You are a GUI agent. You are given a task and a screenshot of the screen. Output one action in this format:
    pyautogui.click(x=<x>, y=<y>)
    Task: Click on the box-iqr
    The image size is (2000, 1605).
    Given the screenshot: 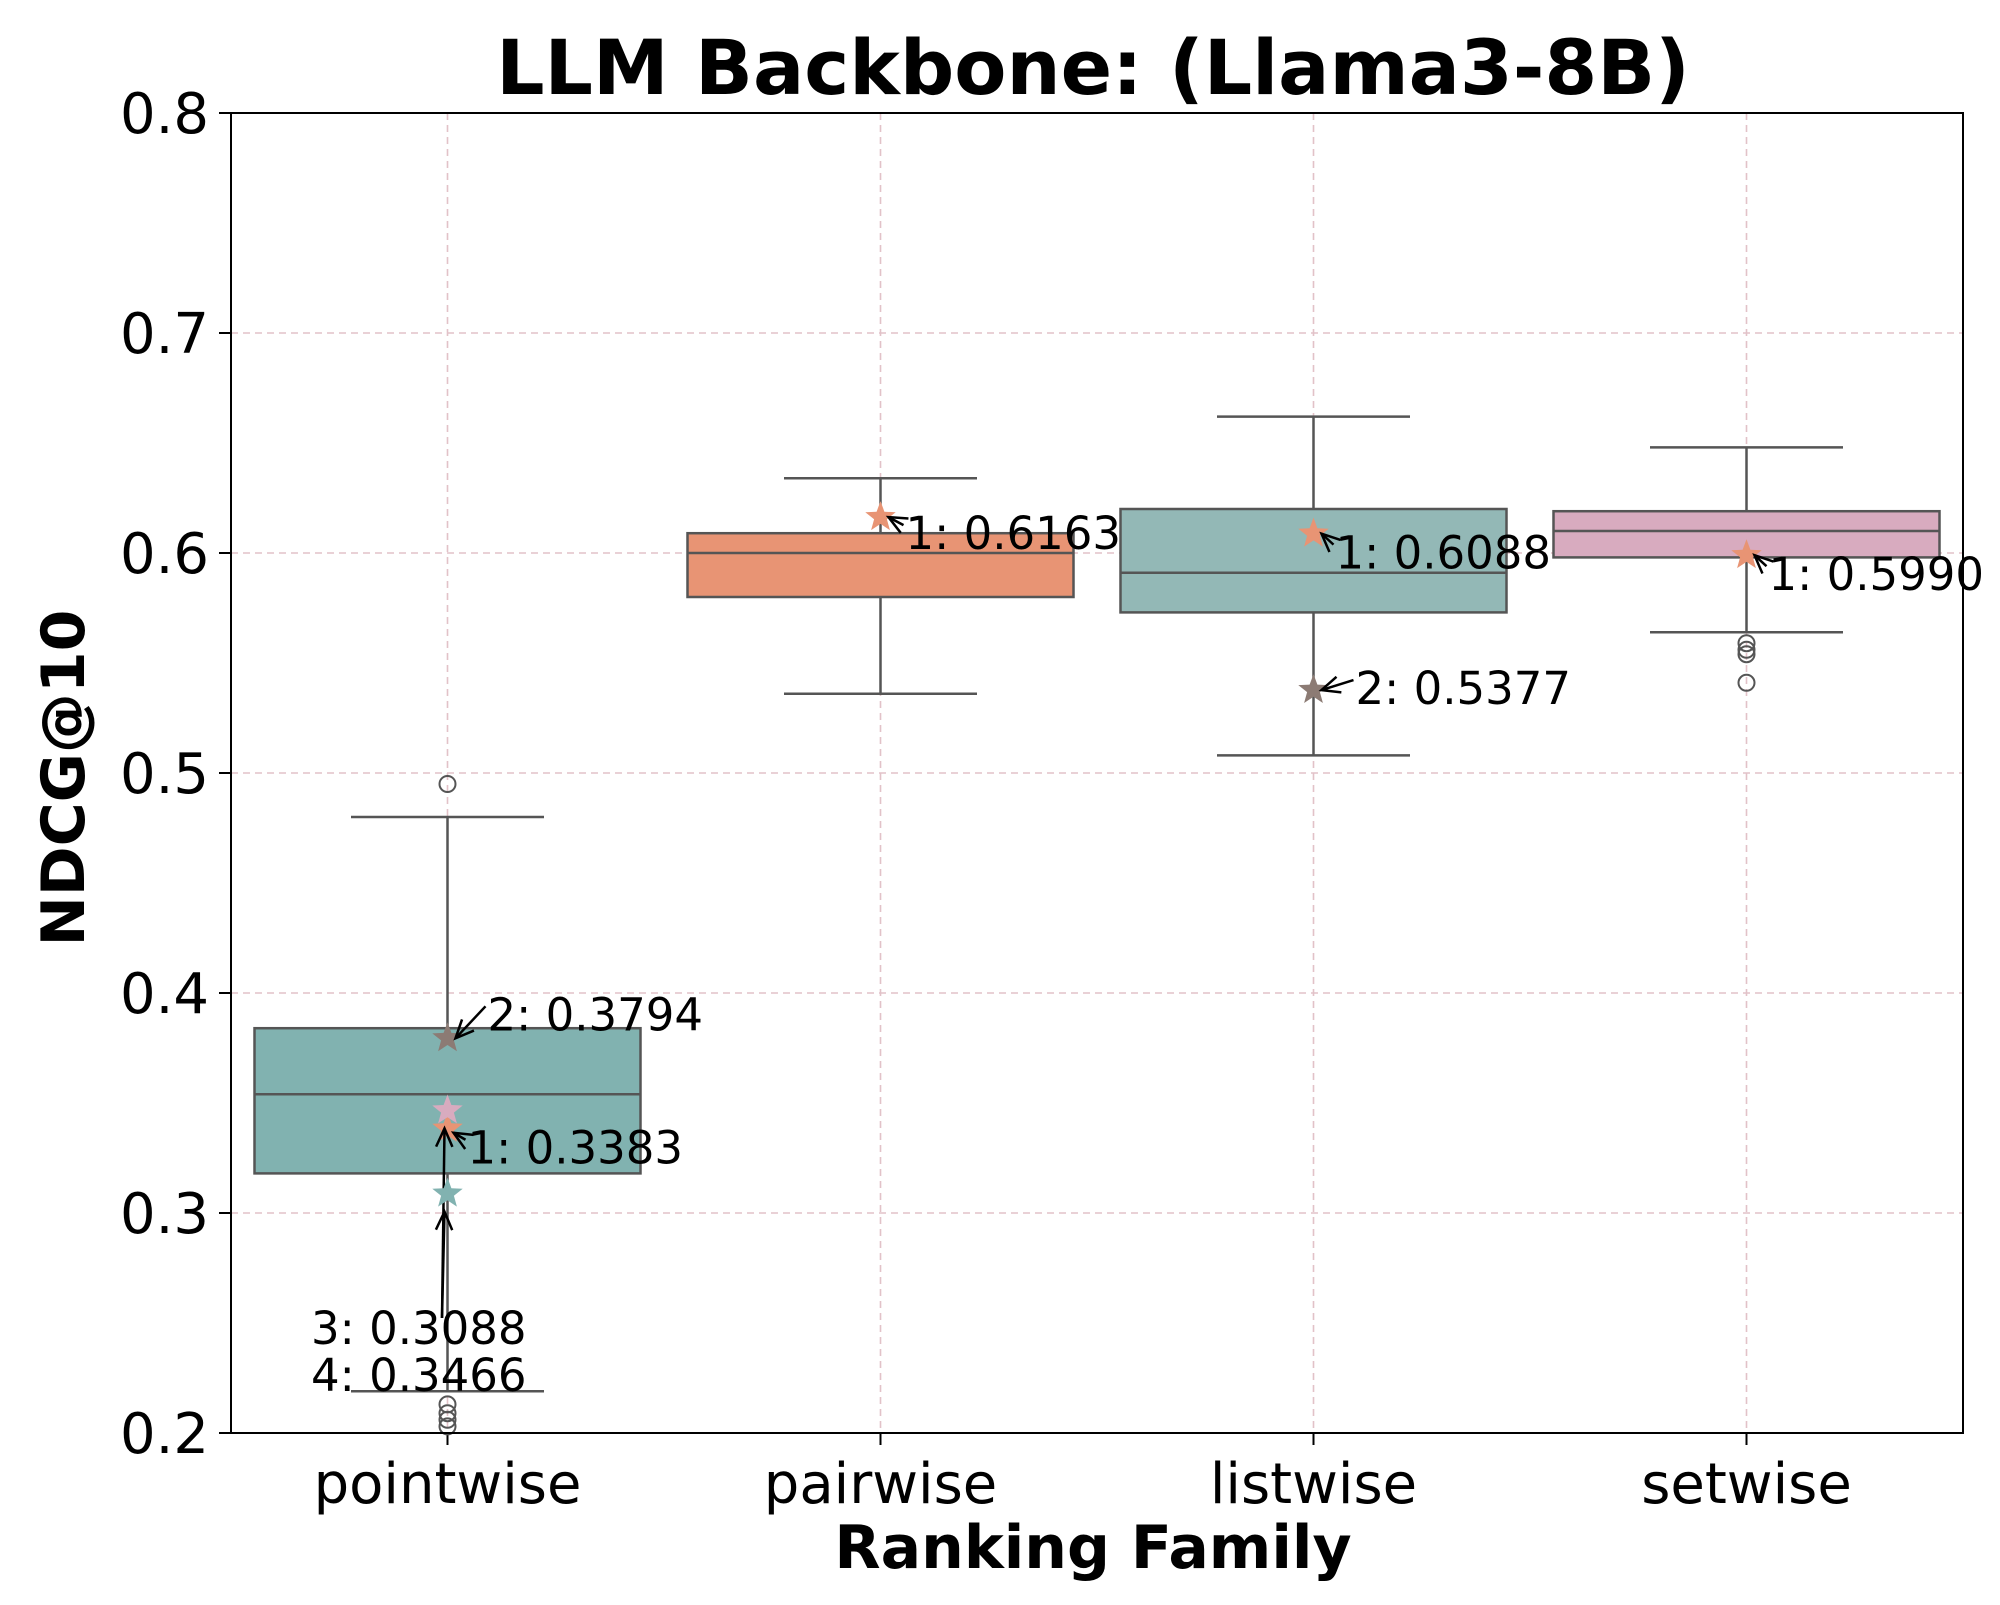 What is the action you would take?
    pyautogui.click(x=880, y=565)
    